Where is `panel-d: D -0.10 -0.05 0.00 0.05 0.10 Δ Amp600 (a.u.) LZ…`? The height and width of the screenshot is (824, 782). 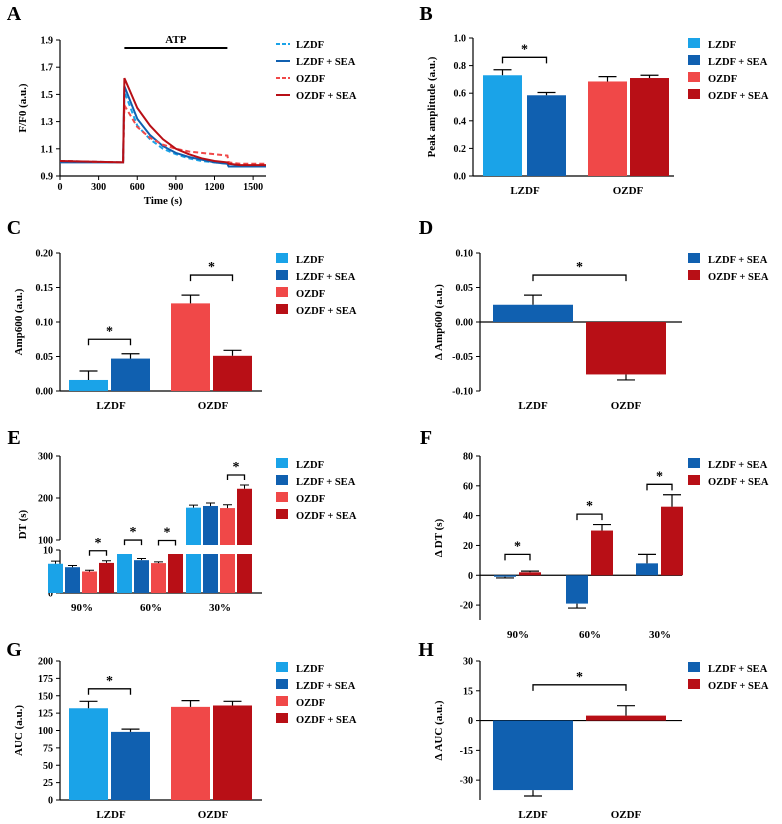 panel-d: D -0.10 -0.05 0.00 0.05 0.10 Δ Amp600 (a.u.) LZ… is located at coordinates (594, 314).